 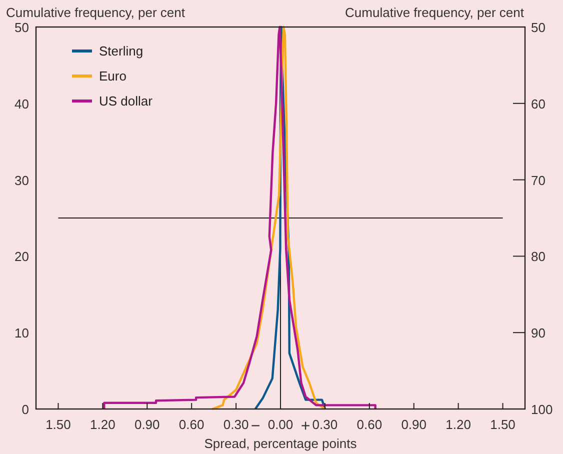 I want to click on y2-tick-label: 60, so click(x=538, y=104).